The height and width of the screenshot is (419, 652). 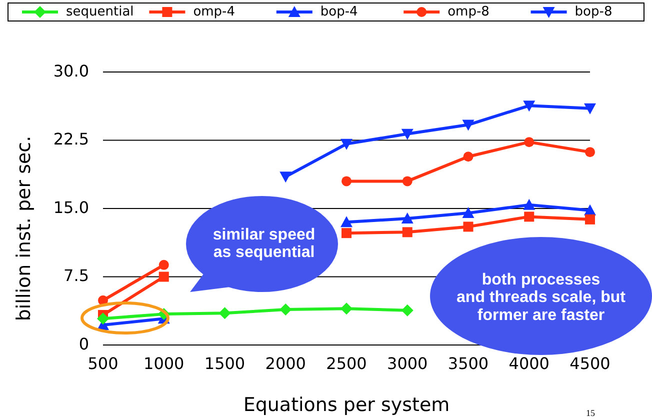 What do you see at coordinates (71, 70) in the screenshot?
I see `y-tick-label: 30.0` at bounding box center [71, 70].